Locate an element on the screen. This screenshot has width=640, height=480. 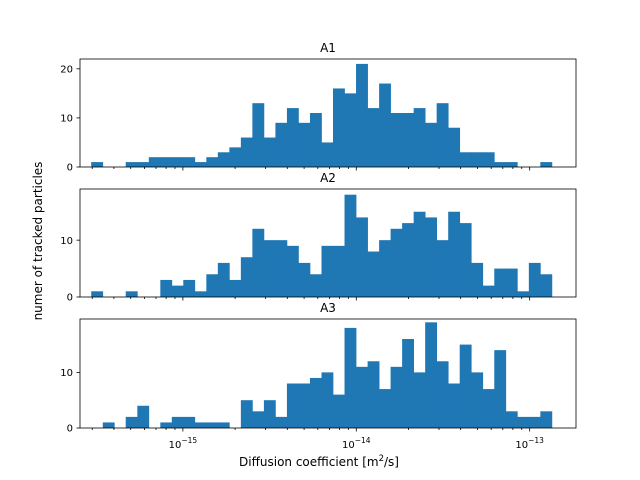
y-axis-label: numer of tracked particles is located at coordinates (38, 241).